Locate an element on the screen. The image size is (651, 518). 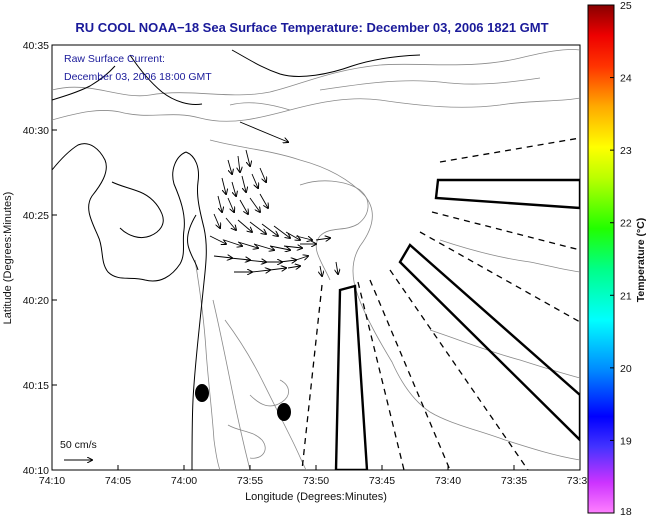
colorbar-tick-label: 22 is located at coordinates (626, 224).